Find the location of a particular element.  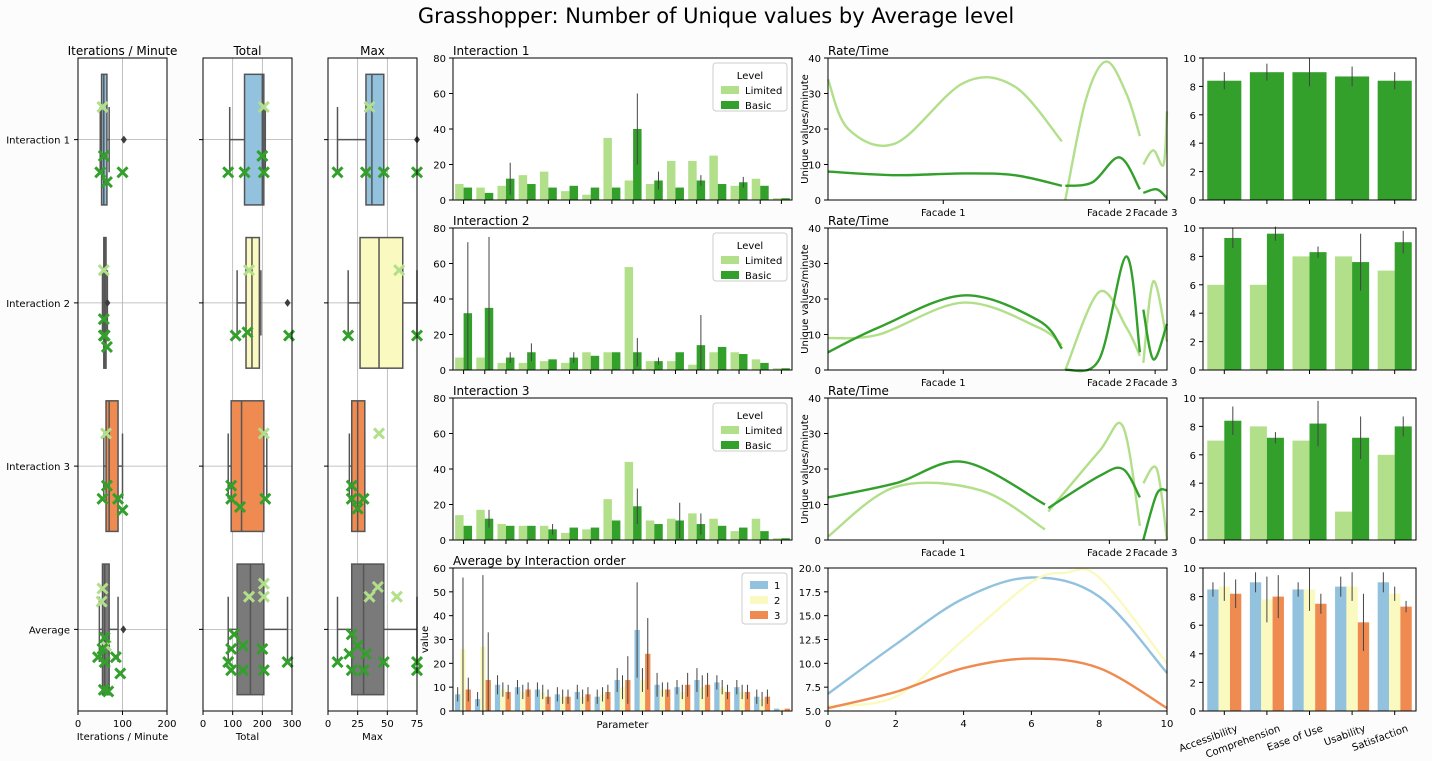

line-panel is located at coordinates (997, 129).